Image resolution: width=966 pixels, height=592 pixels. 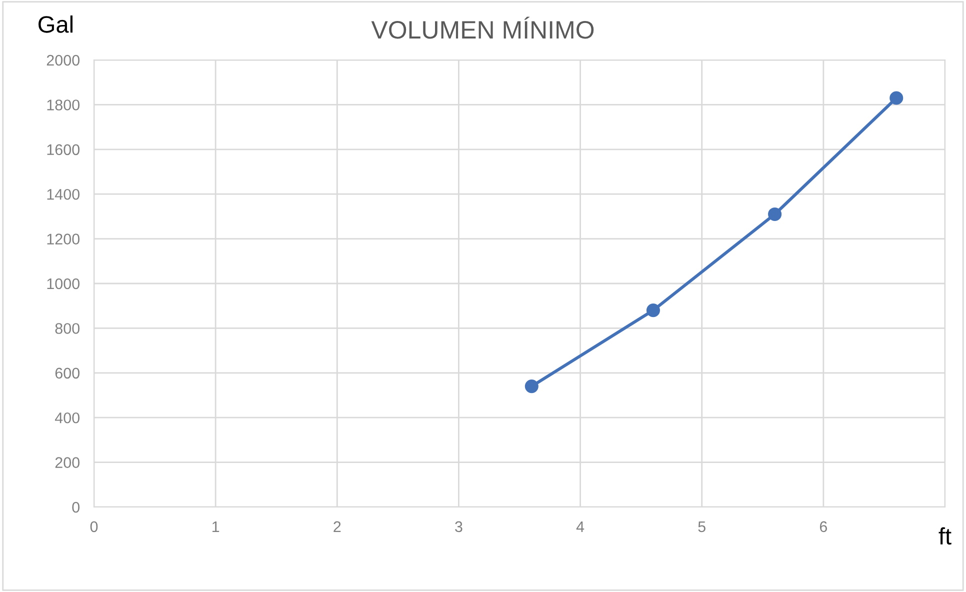 I want to click on y-tick-label: 800, so click(x=67, y=328).